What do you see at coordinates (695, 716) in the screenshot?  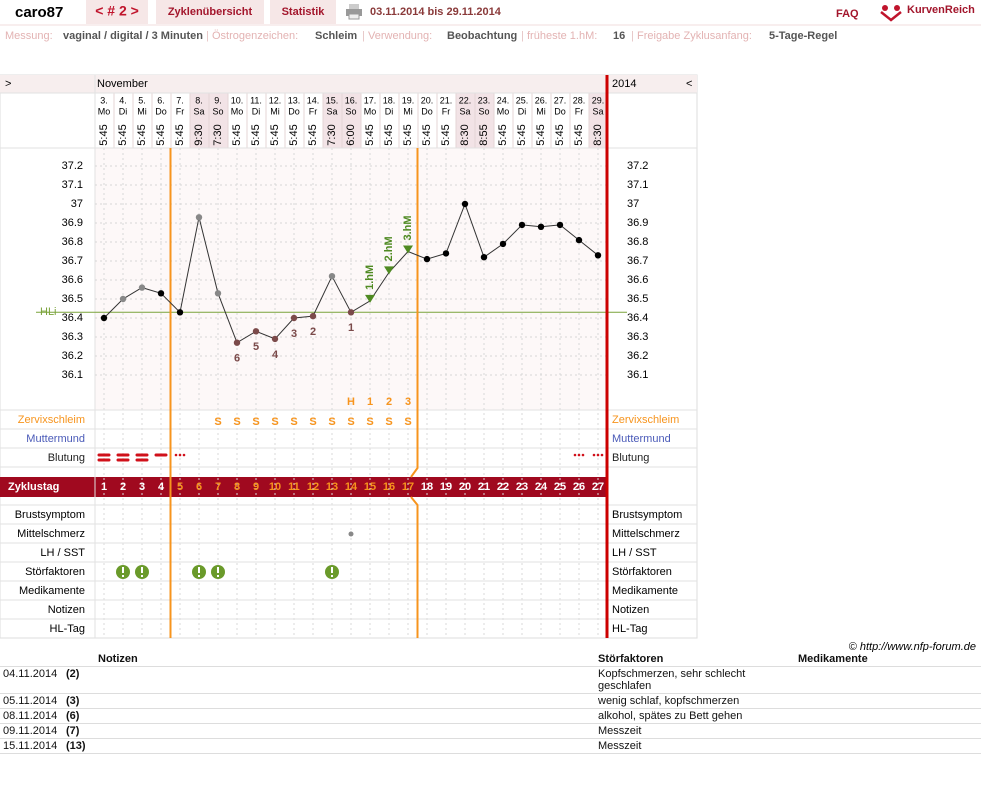 I see `cell-stoerfaktoren: alkohol, spätes zu Bett gehen` at bounding box center [695, 716].